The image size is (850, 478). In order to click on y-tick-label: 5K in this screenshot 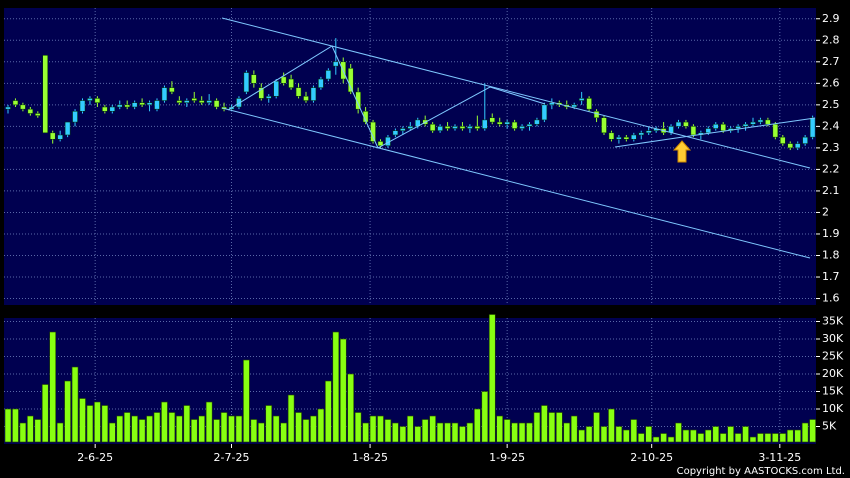, I will do `click(829, 426)`.